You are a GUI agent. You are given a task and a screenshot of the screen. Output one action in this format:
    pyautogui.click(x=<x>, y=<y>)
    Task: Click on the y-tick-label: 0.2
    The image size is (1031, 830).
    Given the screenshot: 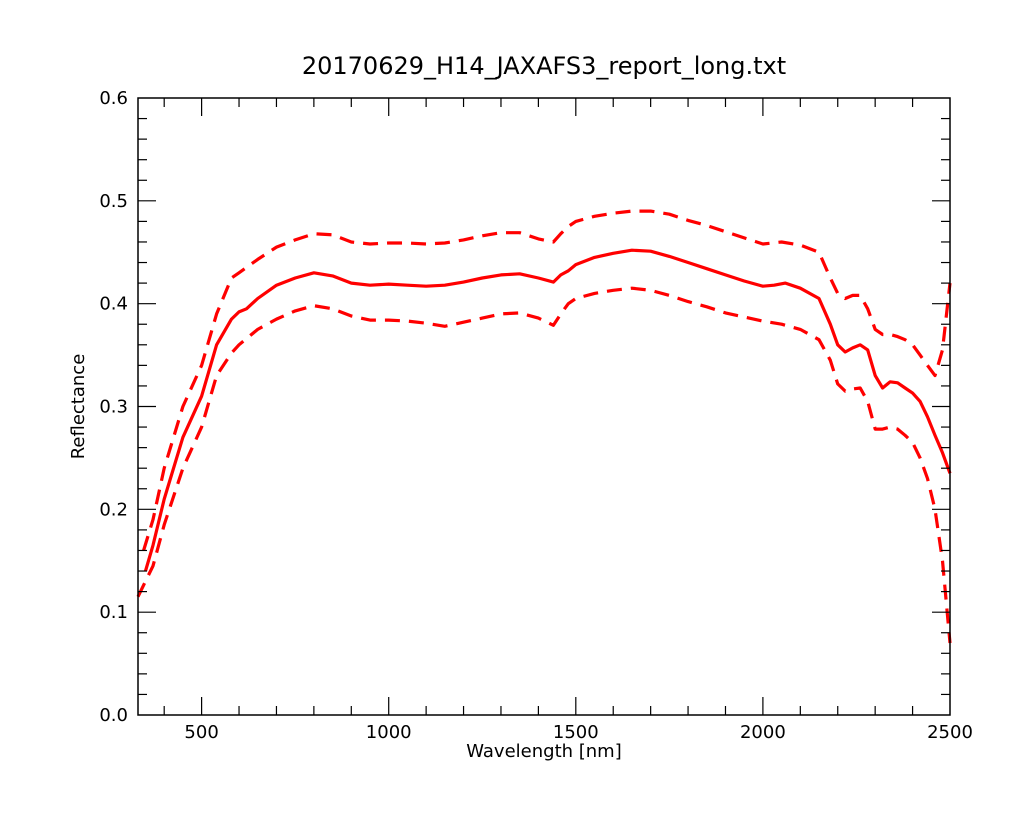 What is the action you would take?
    pyautogui.click(x=113, y=509)
    